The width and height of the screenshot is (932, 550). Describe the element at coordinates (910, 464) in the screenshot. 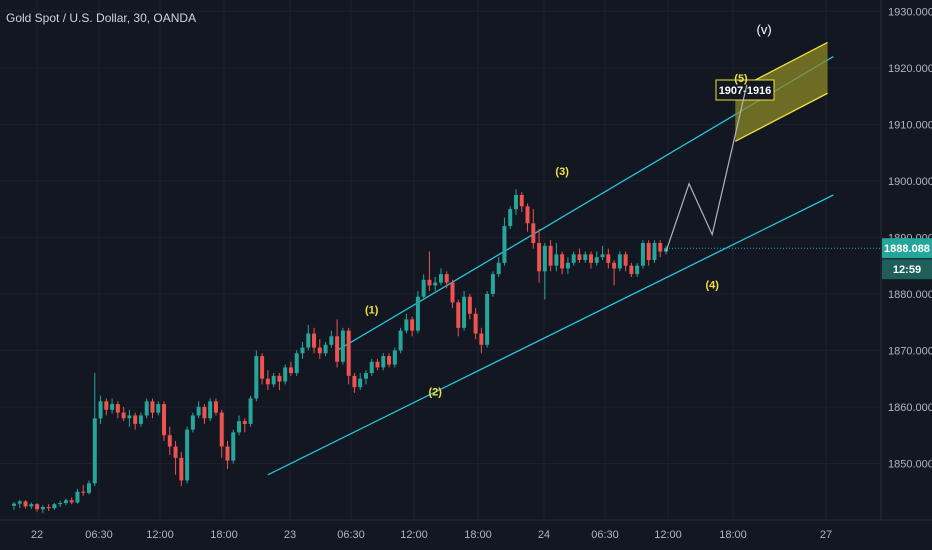

I see `price-tick-label: 1850.000` at that location.